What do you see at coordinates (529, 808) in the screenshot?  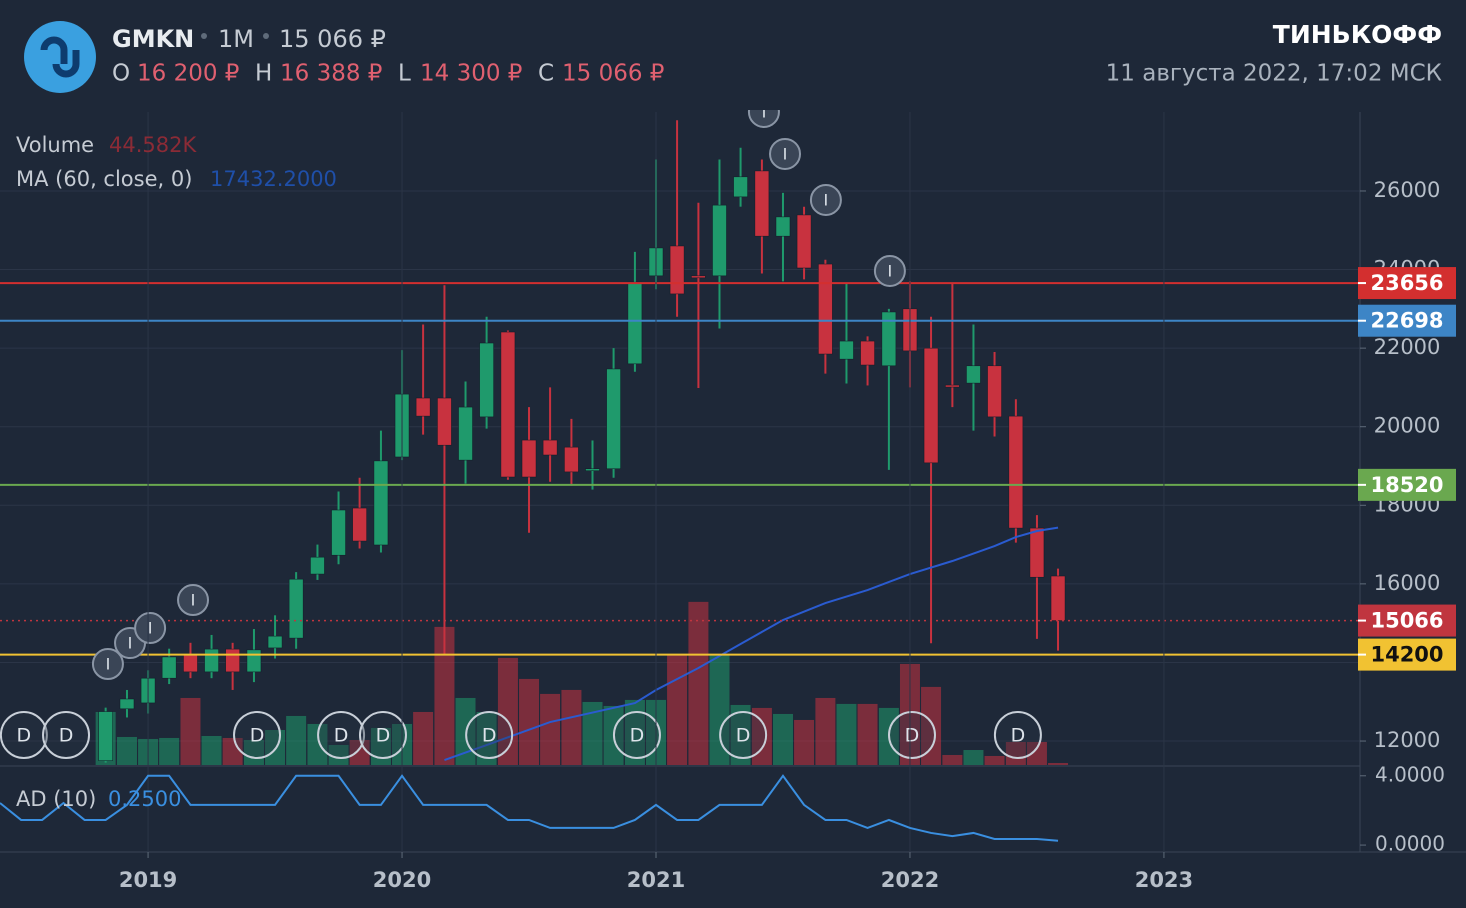 I see `ad-line` at bounding box center [529, 808].